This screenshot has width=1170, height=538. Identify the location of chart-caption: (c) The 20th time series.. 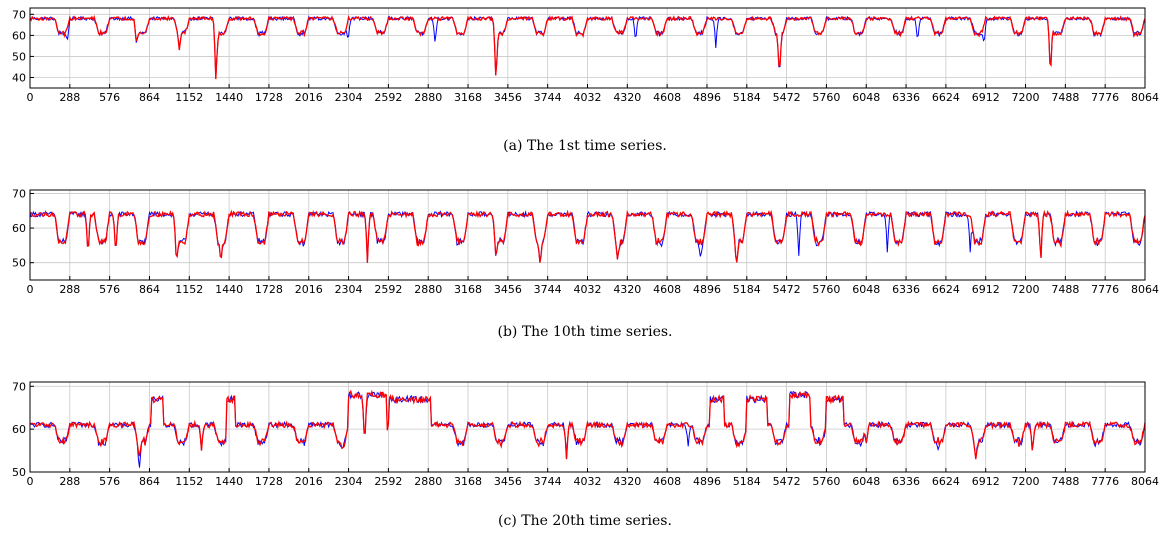
(585, 521).